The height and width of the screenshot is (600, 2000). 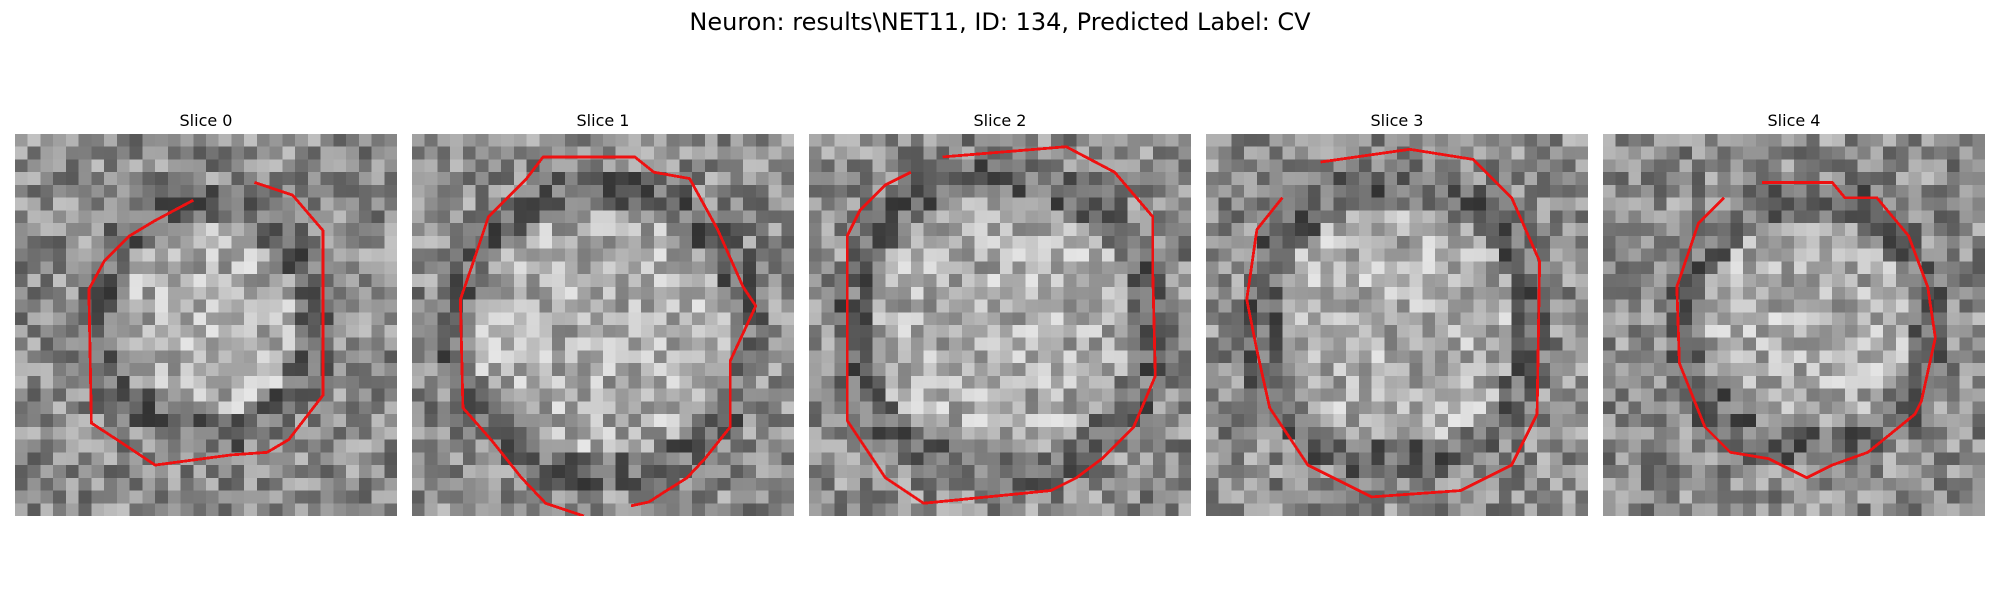 I want to click on slice-title: Slice 1, so click(x=603, y=120).